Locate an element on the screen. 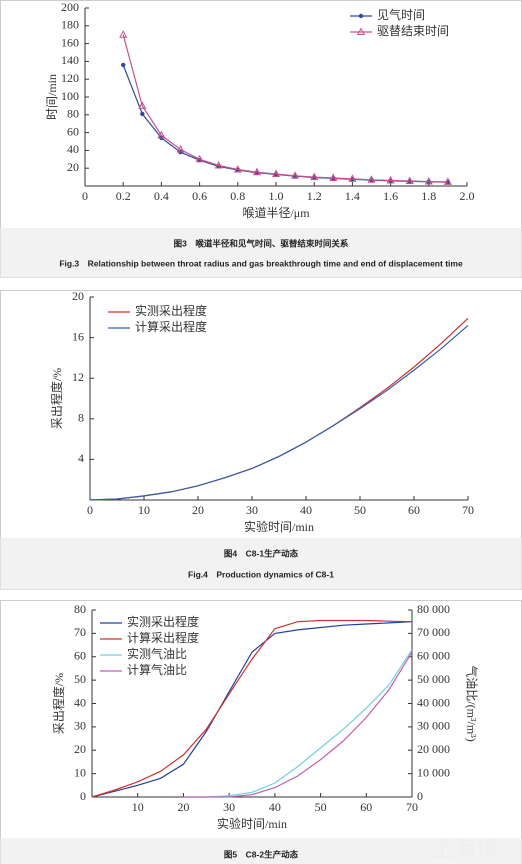 This screenshot has height=864, width=522. y-tick-label: 12 is located at coordinates (78, 377).